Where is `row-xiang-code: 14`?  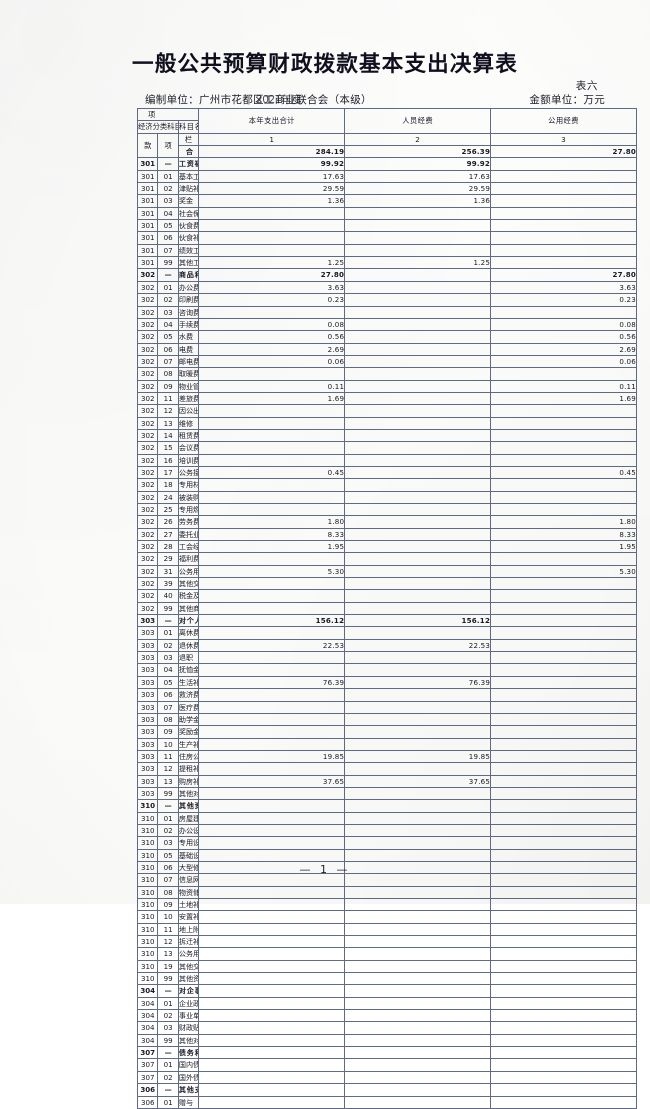
row-xiang-code: 14 is located at coordinates (168, 435).